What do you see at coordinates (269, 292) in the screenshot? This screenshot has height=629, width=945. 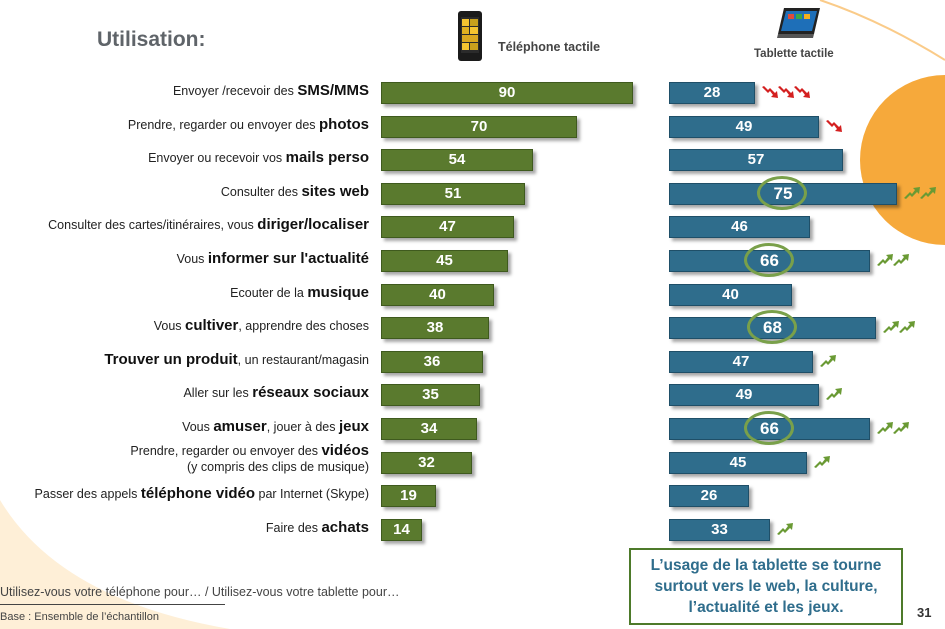 I see `row-label-text: Ecouter de la` at bounding box center [269, 292].